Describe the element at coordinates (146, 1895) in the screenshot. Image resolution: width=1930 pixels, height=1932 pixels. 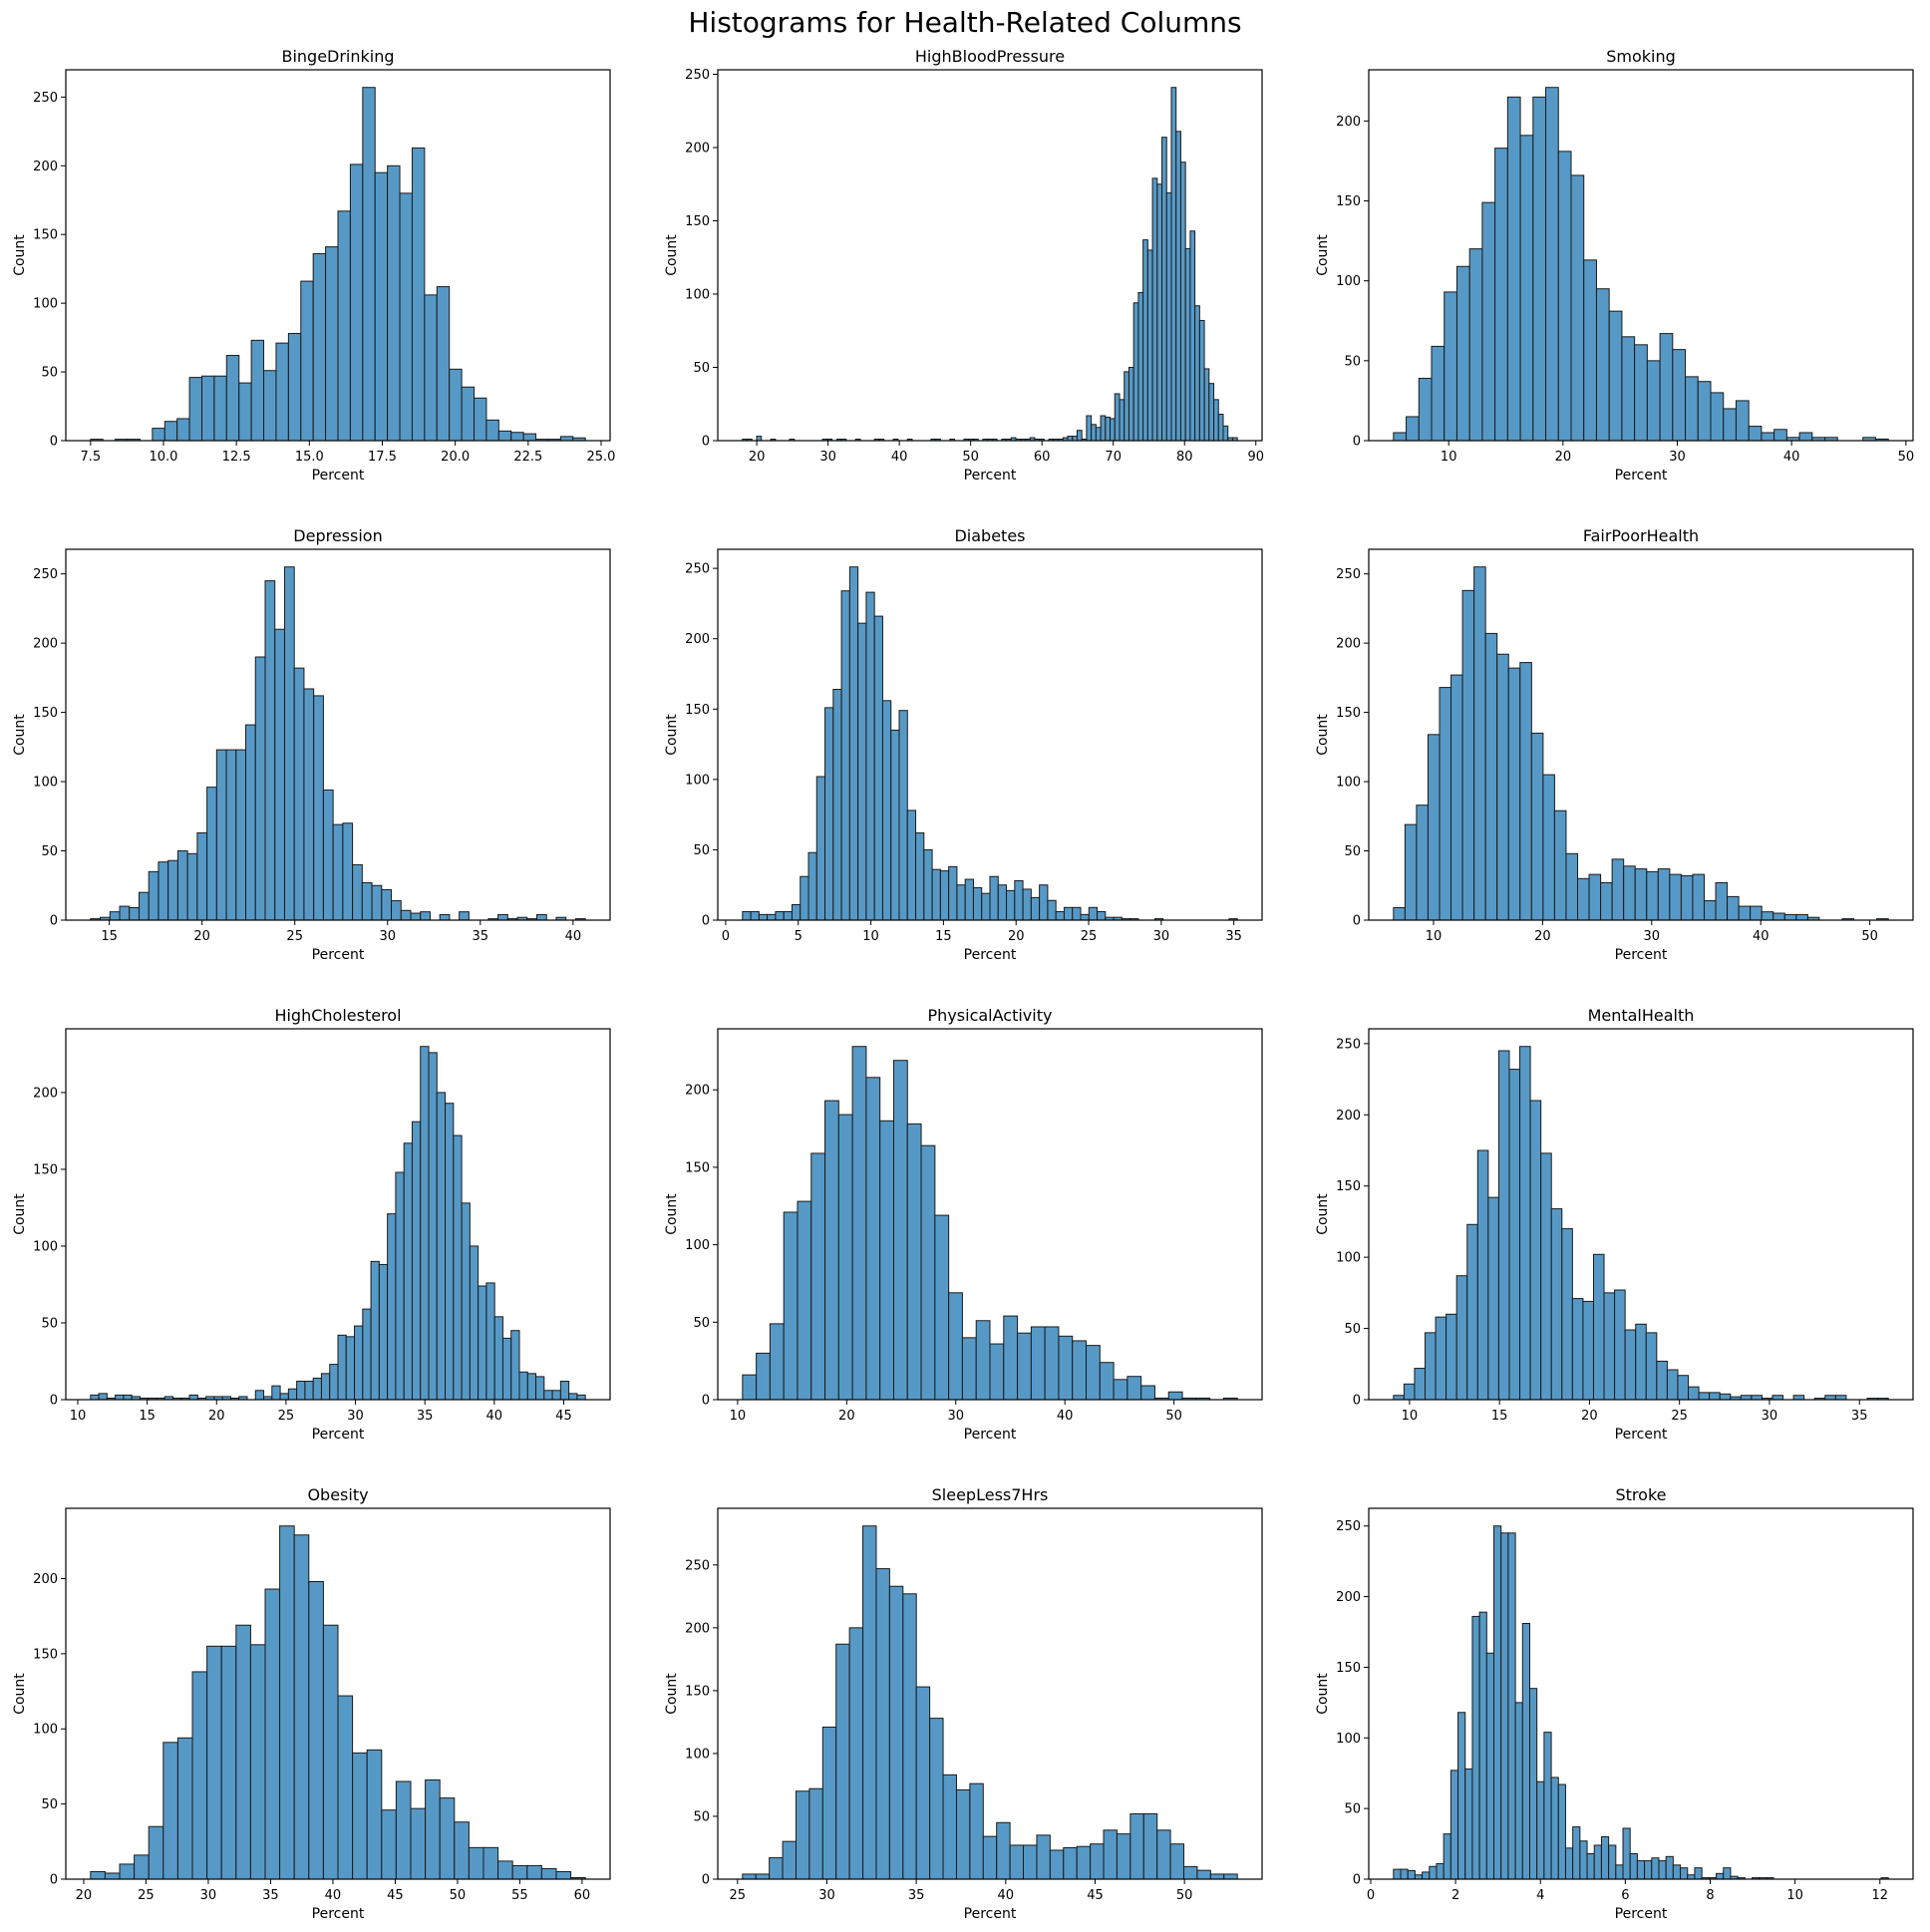
I see `x-tick-label: 25` at that location.